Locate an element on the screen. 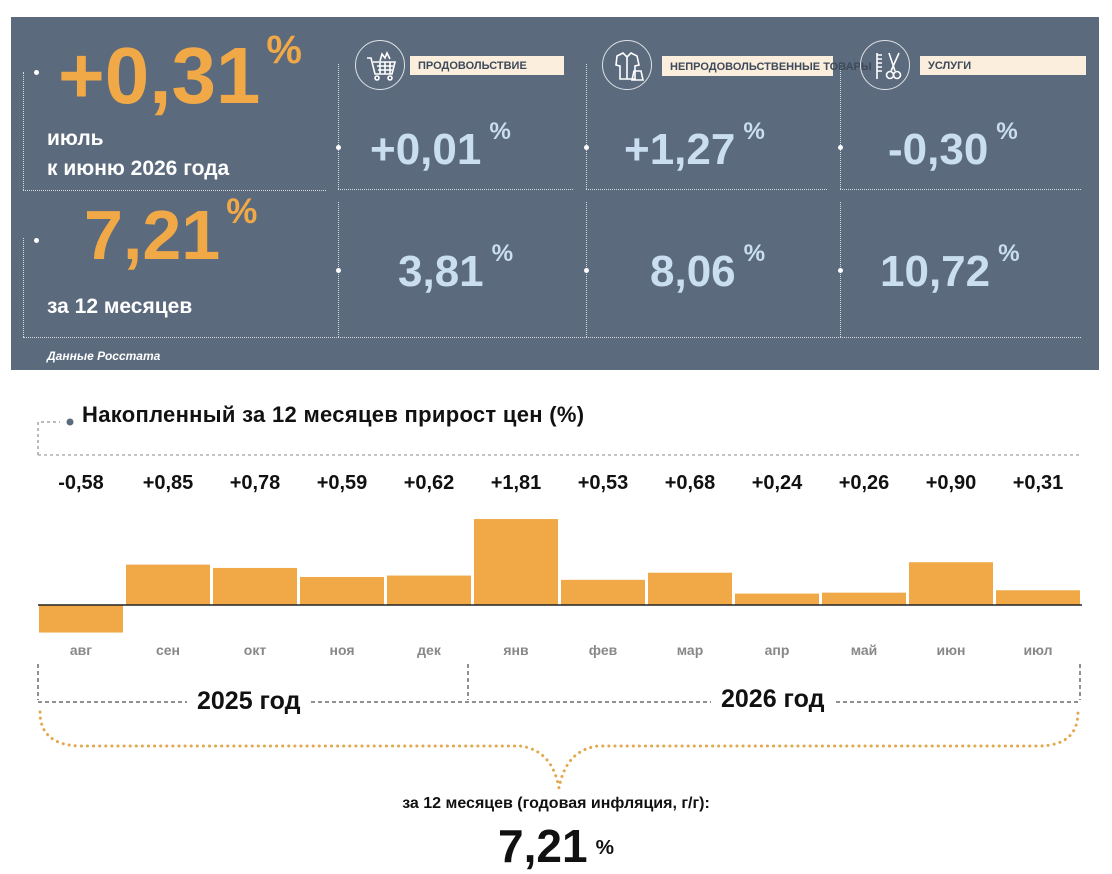 Image resolution: width=1112 pixels, height=874 pixels. year-label-2025: 2025 год is located at coordinates (249, 701).